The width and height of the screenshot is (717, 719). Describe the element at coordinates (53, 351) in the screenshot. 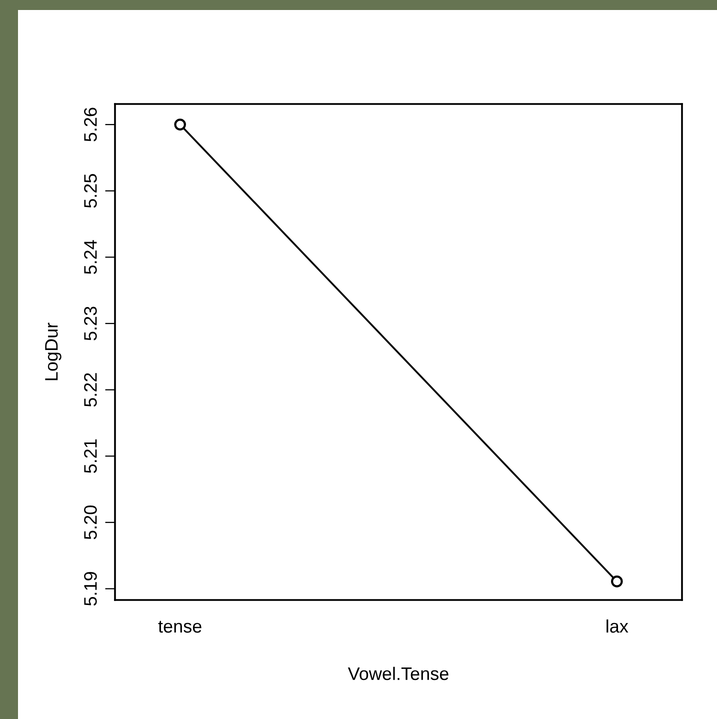

I see `y-axis-title: LogDur` at that location.